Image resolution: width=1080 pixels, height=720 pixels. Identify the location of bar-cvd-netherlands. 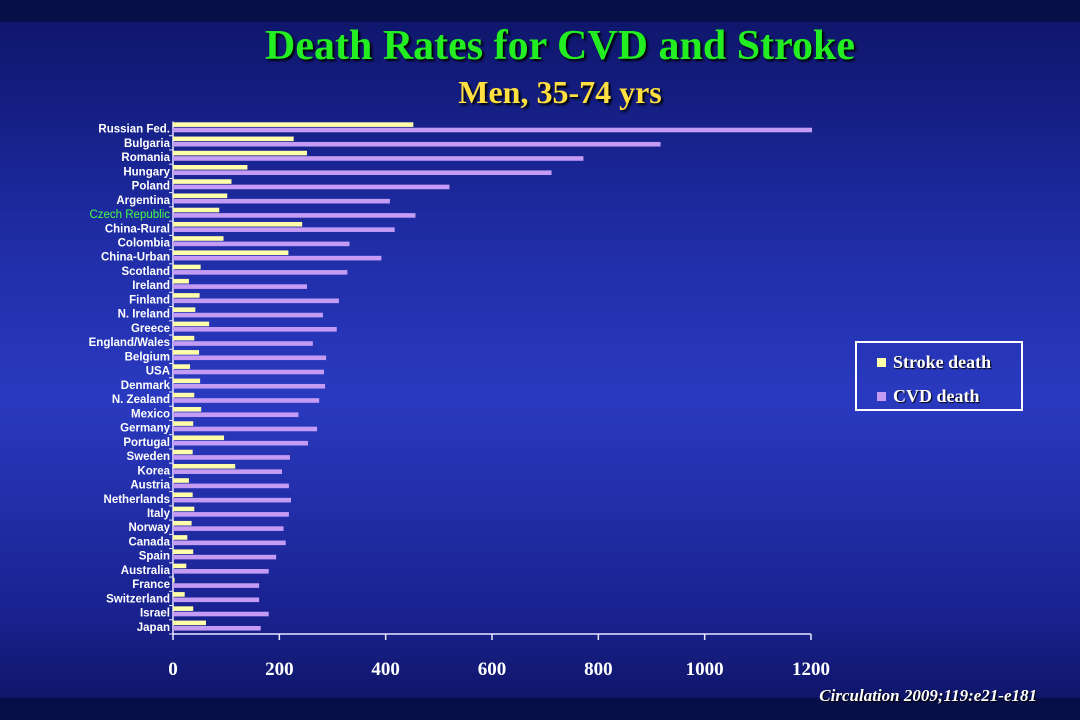
(232, 500).